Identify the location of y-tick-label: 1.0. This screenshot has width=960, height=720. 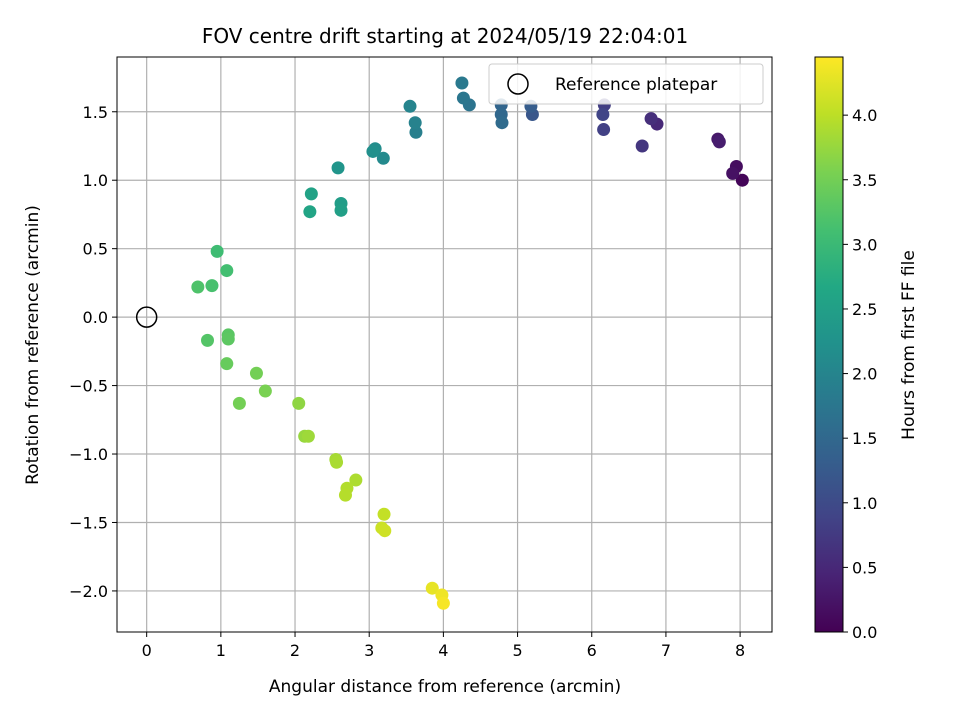
(95, 180).